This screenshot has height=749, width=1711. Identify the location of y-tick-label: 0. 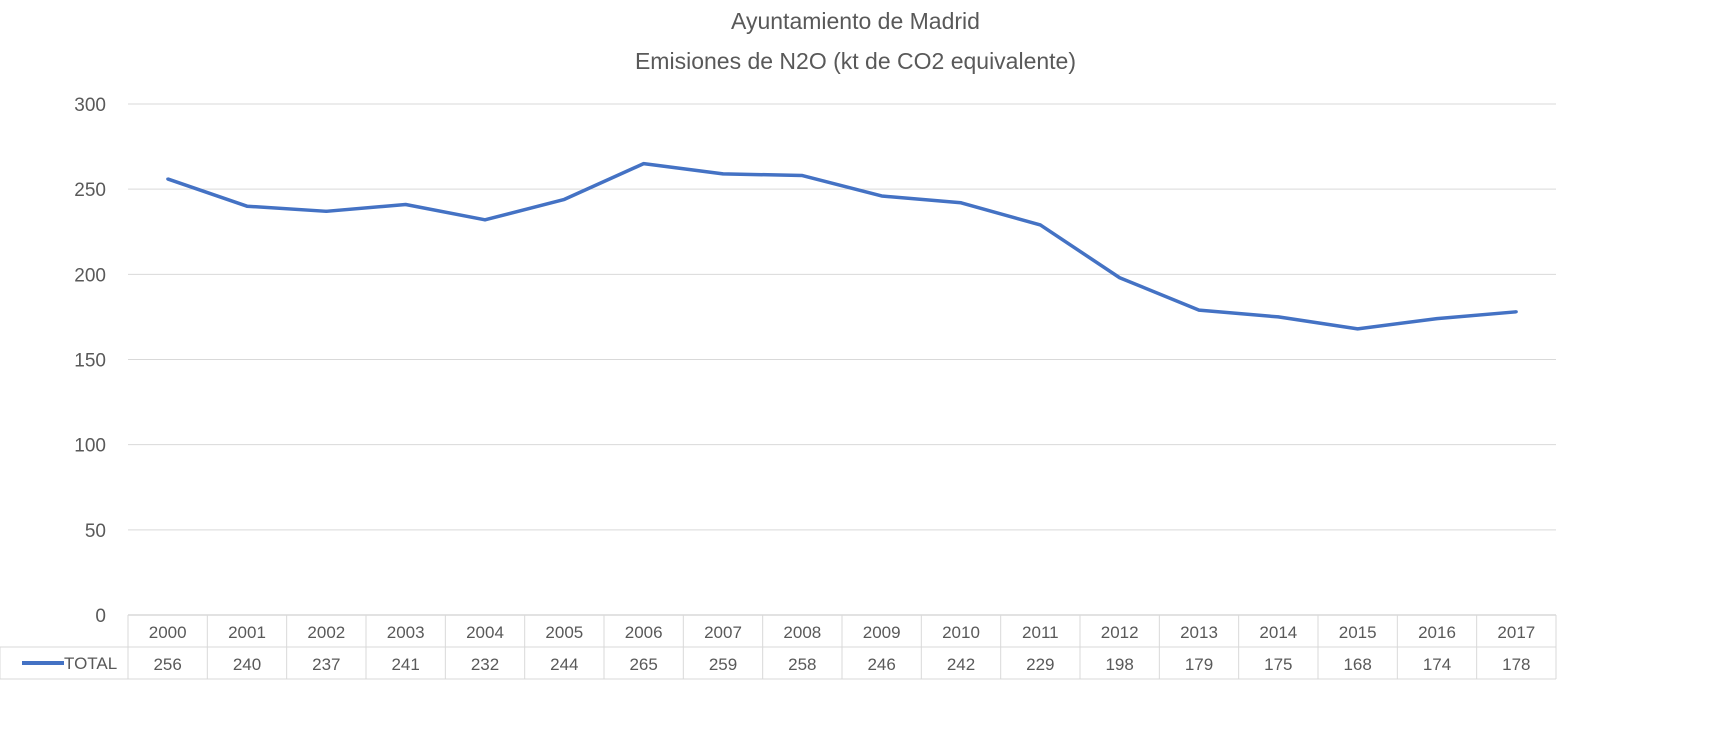
(100, 616).